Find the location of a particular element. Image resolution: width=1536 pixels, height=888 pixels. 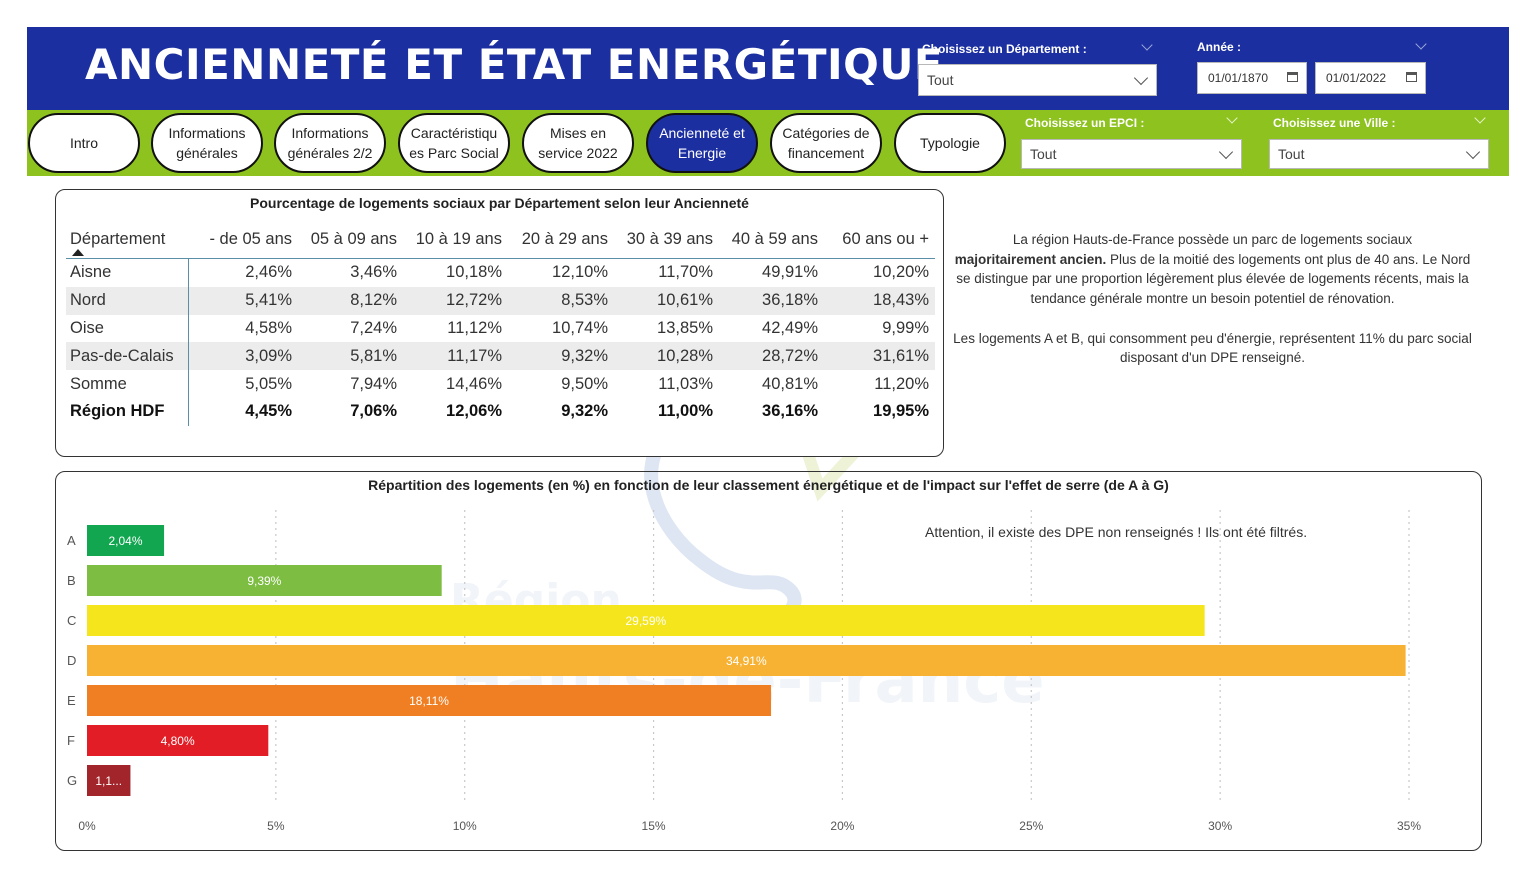

nav-button-label: Ancienneté et Energie is located at coordinates (702, 143).